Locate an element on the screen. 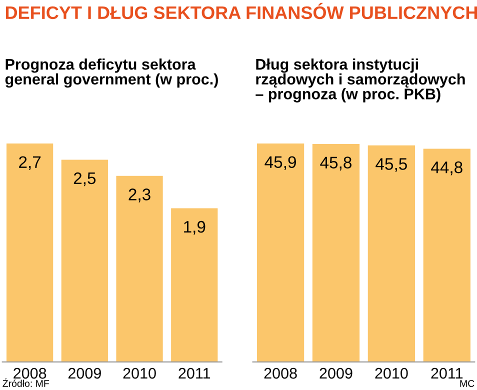  data-label: 2,5 is located at coordinates (85, 179).